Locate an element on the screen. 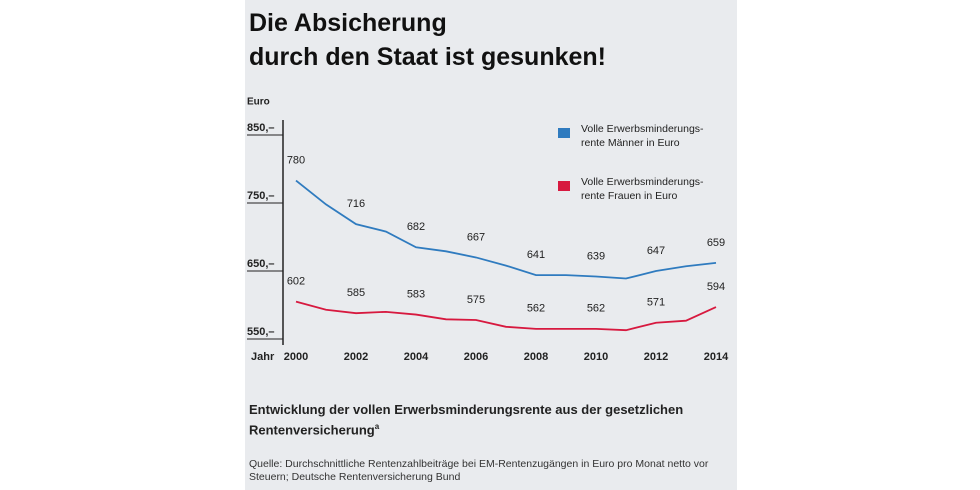  data-label: 716 is located at coordinates (356, 204).